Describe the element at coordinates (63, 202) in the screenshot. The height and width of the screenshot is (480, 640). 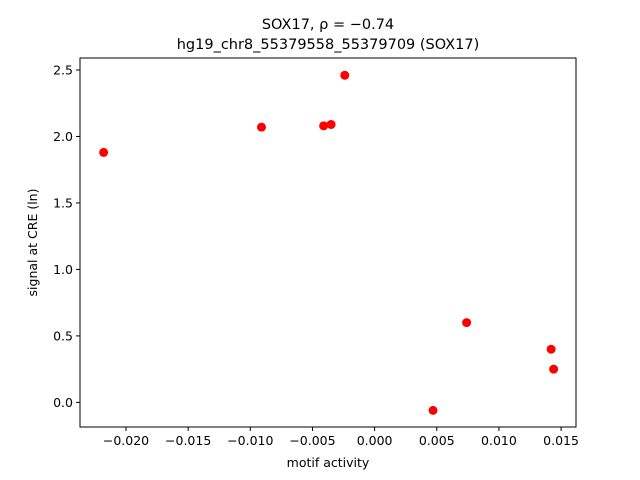
I see `y-tick-label: 1.5` at that location.